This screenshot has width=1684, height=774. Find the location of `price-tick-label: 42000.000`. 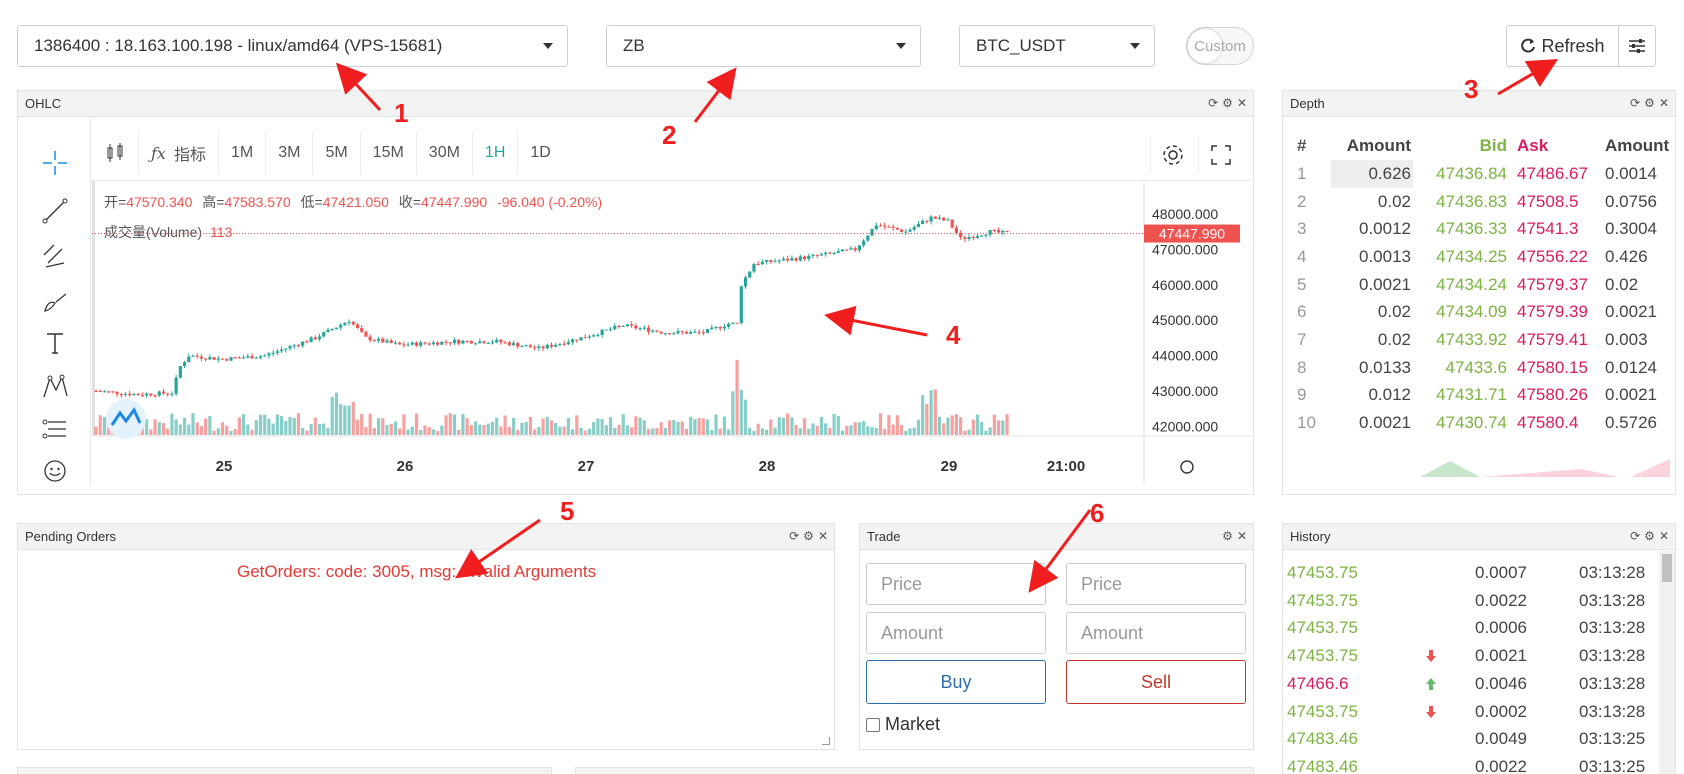

price-tick-label: 42000.000 is located at coordinates (1185, 426).